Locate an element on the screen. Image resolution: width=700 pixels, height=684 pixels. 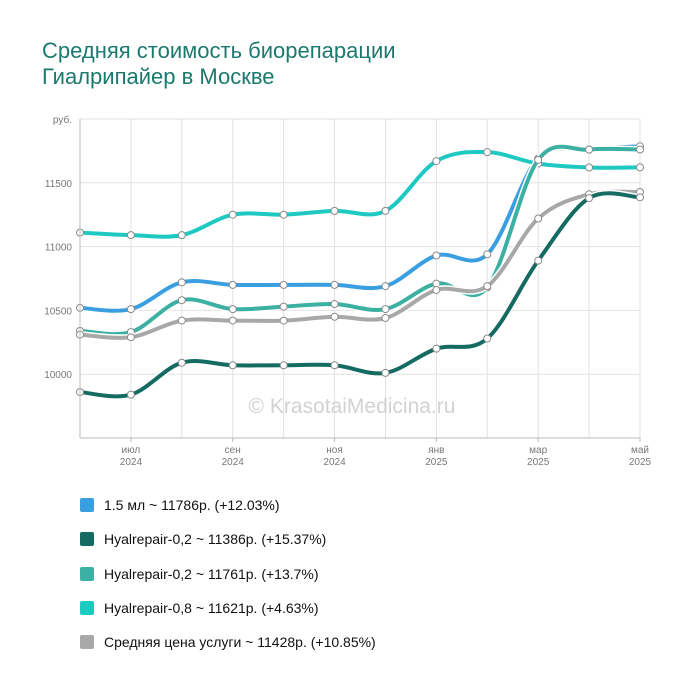
legend-label: Средняя цена услуги ~ 11428р. (+10.85%) is located at coordinates (240, 642).